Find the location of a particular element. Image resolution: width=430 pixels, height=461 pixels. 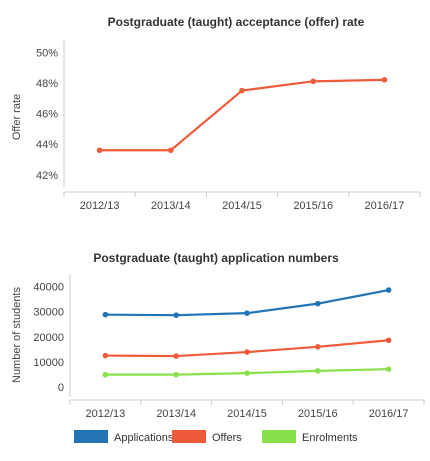

chart2-legend: Applications Offers Enrolments is located at coordinates (216, 437).